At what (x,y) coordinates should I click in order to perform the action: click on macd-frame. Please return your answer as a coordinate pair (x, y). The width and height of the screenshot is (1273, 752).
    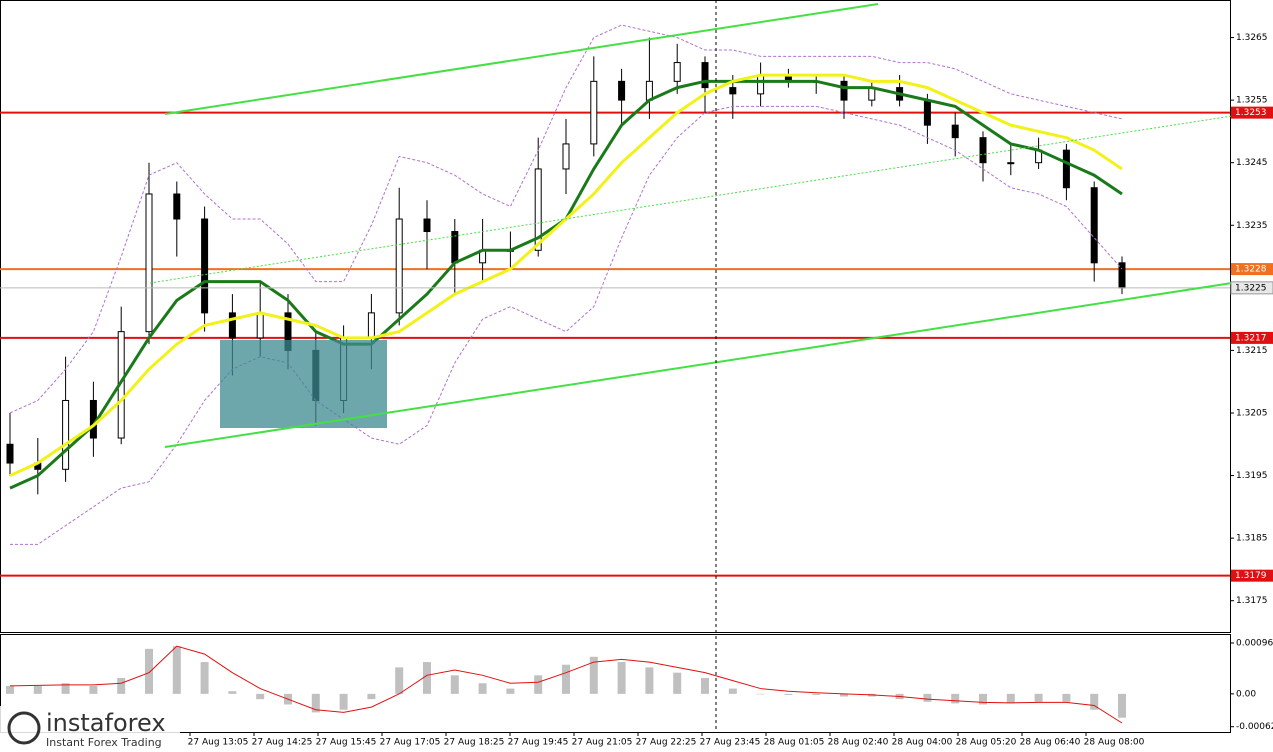
    Looking at the image, I should click on (615, 683).